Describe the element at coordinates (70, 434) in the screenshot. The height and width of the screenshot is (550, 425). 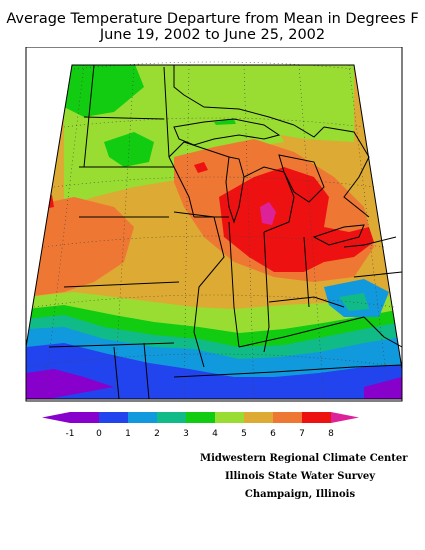
I see `legend-tick-label: -1` at that location.